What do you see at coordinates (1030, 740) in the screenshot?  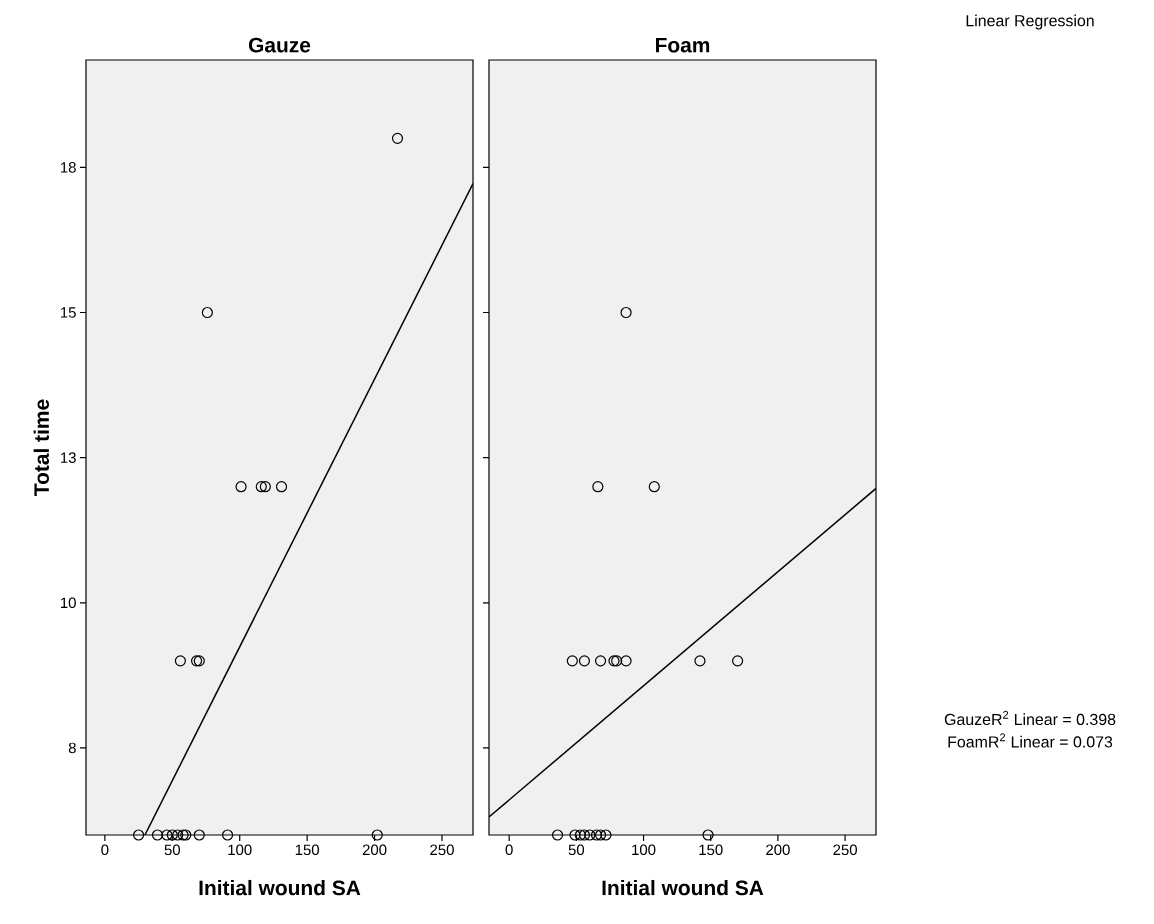 I see `text: FoamR$^{2}$ Linear = 0.073` at bounding box center [1030, 740].